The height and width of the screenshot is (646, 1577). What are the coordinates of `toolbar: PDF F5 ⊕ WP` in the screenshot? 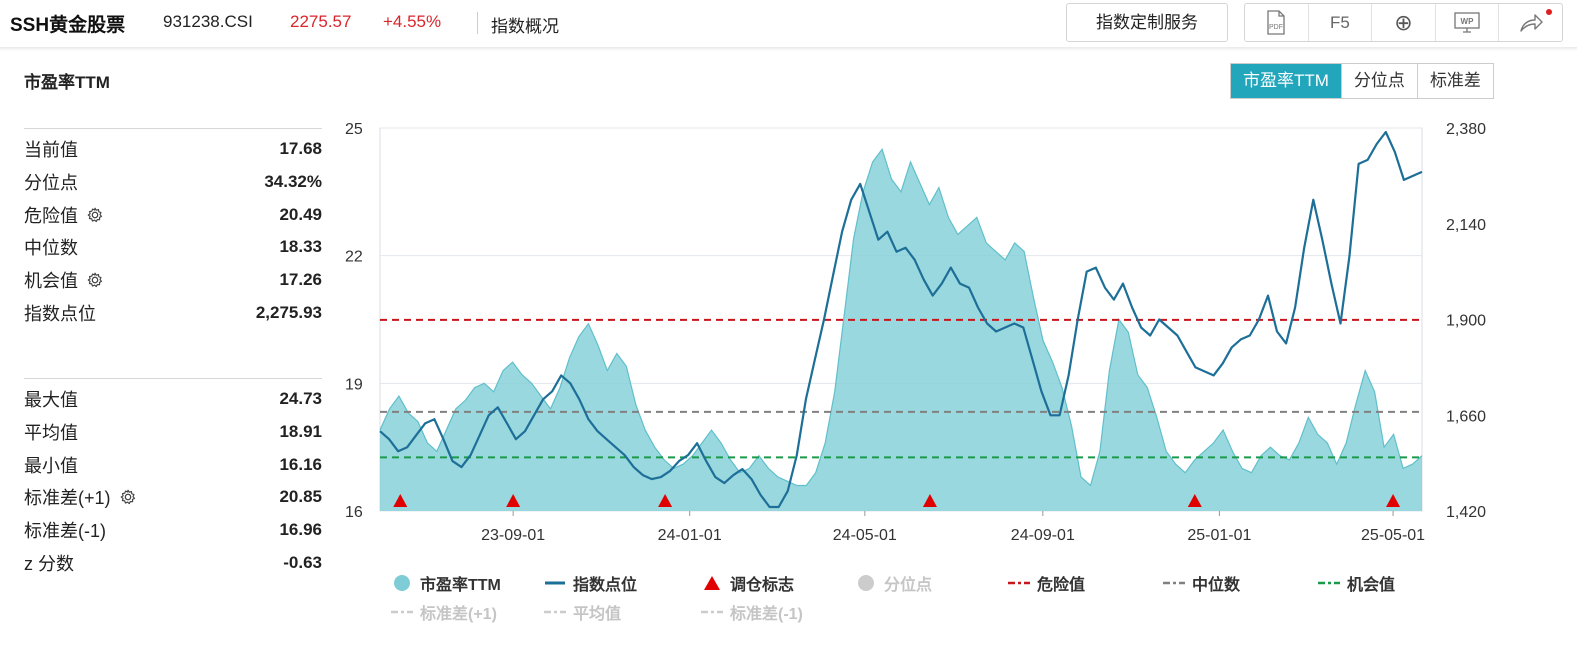 It's located at (1403, 22).